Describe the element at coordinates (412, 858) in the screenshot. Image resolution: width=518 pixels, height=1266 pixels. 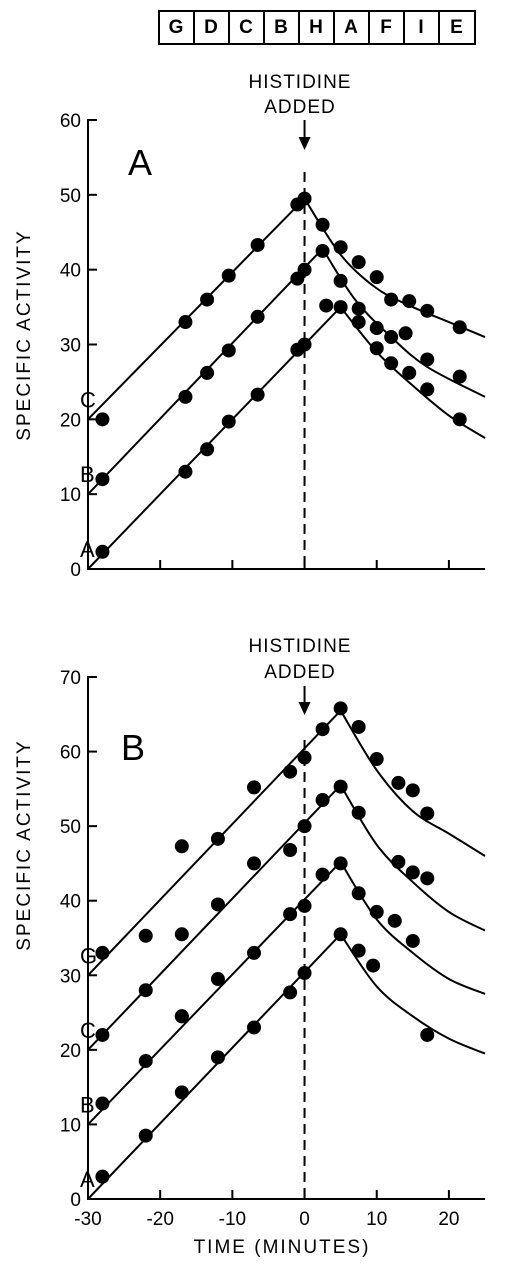
I see `fit-decay-c-pb` at that location.